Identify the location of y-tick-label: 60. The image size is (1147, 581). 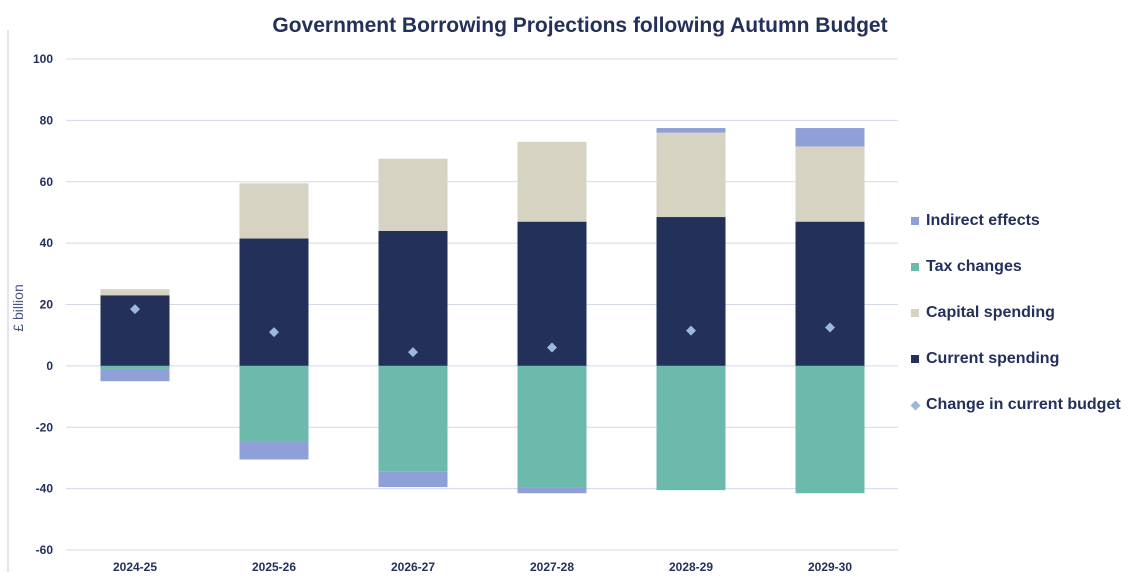
(47, 182).